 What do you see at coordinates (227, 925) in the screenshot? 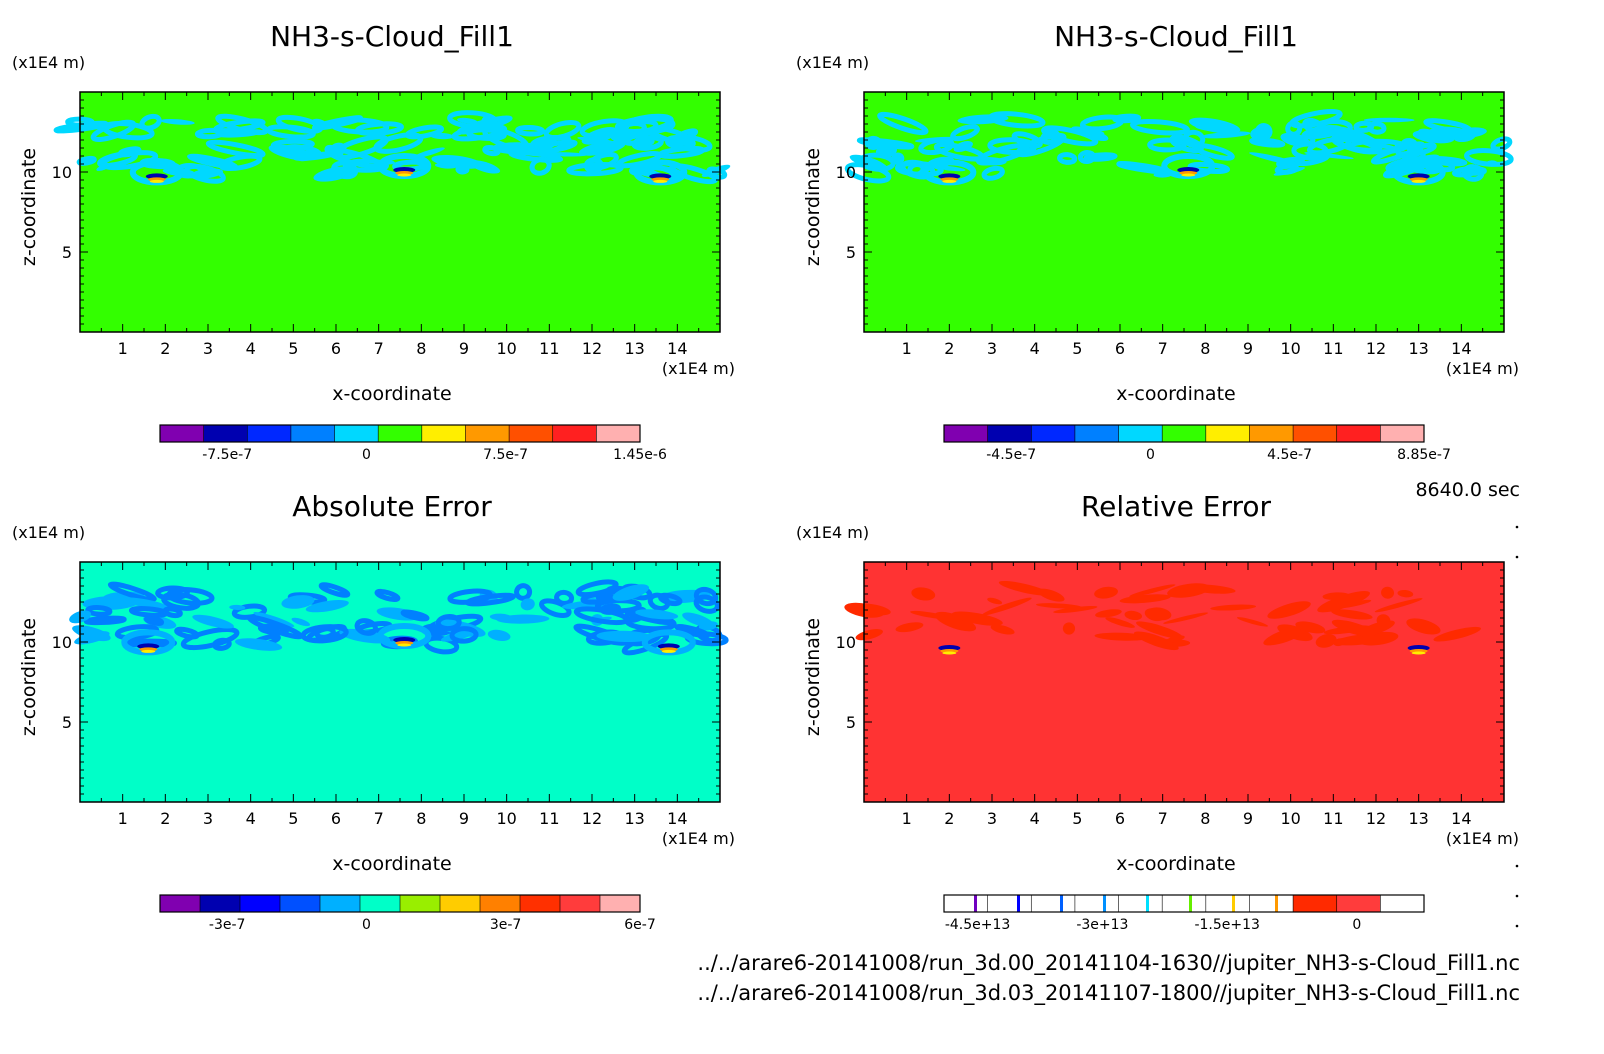
I see `colorbar-tick-label: -3e-7` at bounding box center [227, 925].